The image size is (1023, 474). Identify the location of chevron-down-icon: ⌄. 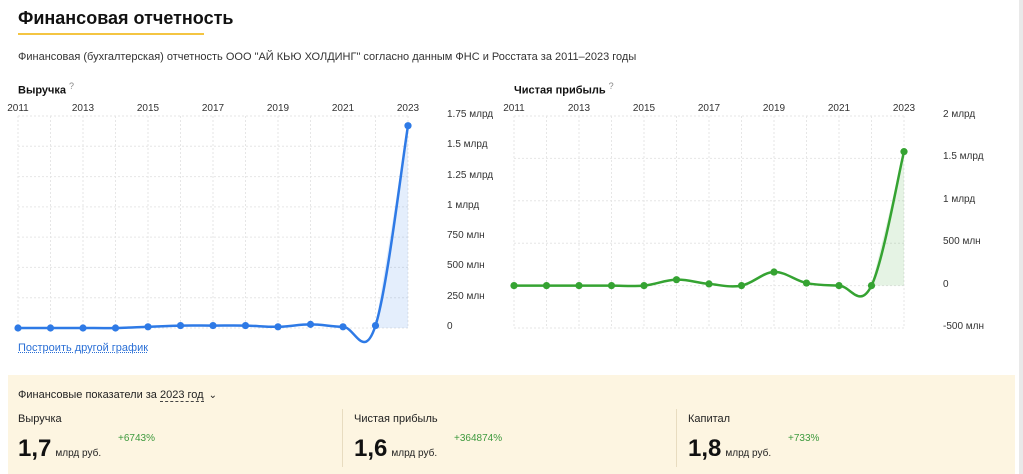
(212, 395).